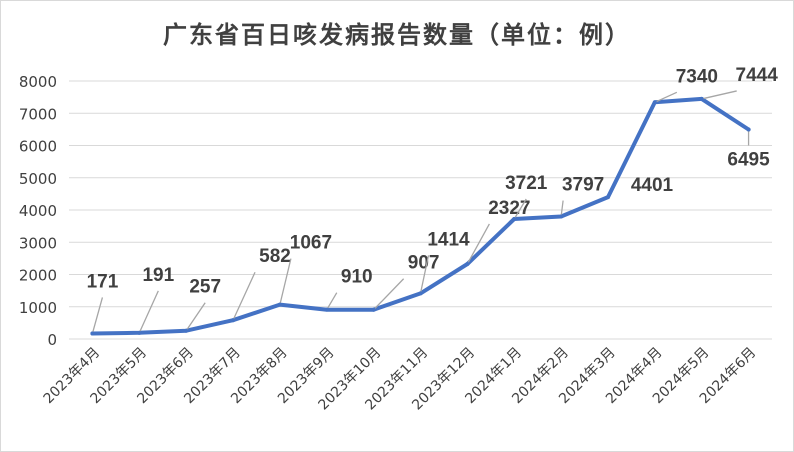  What do you see at coordinates (757, 75) in the screenshot?
I see `data-label: 7444` at bounding box center [757, 75].